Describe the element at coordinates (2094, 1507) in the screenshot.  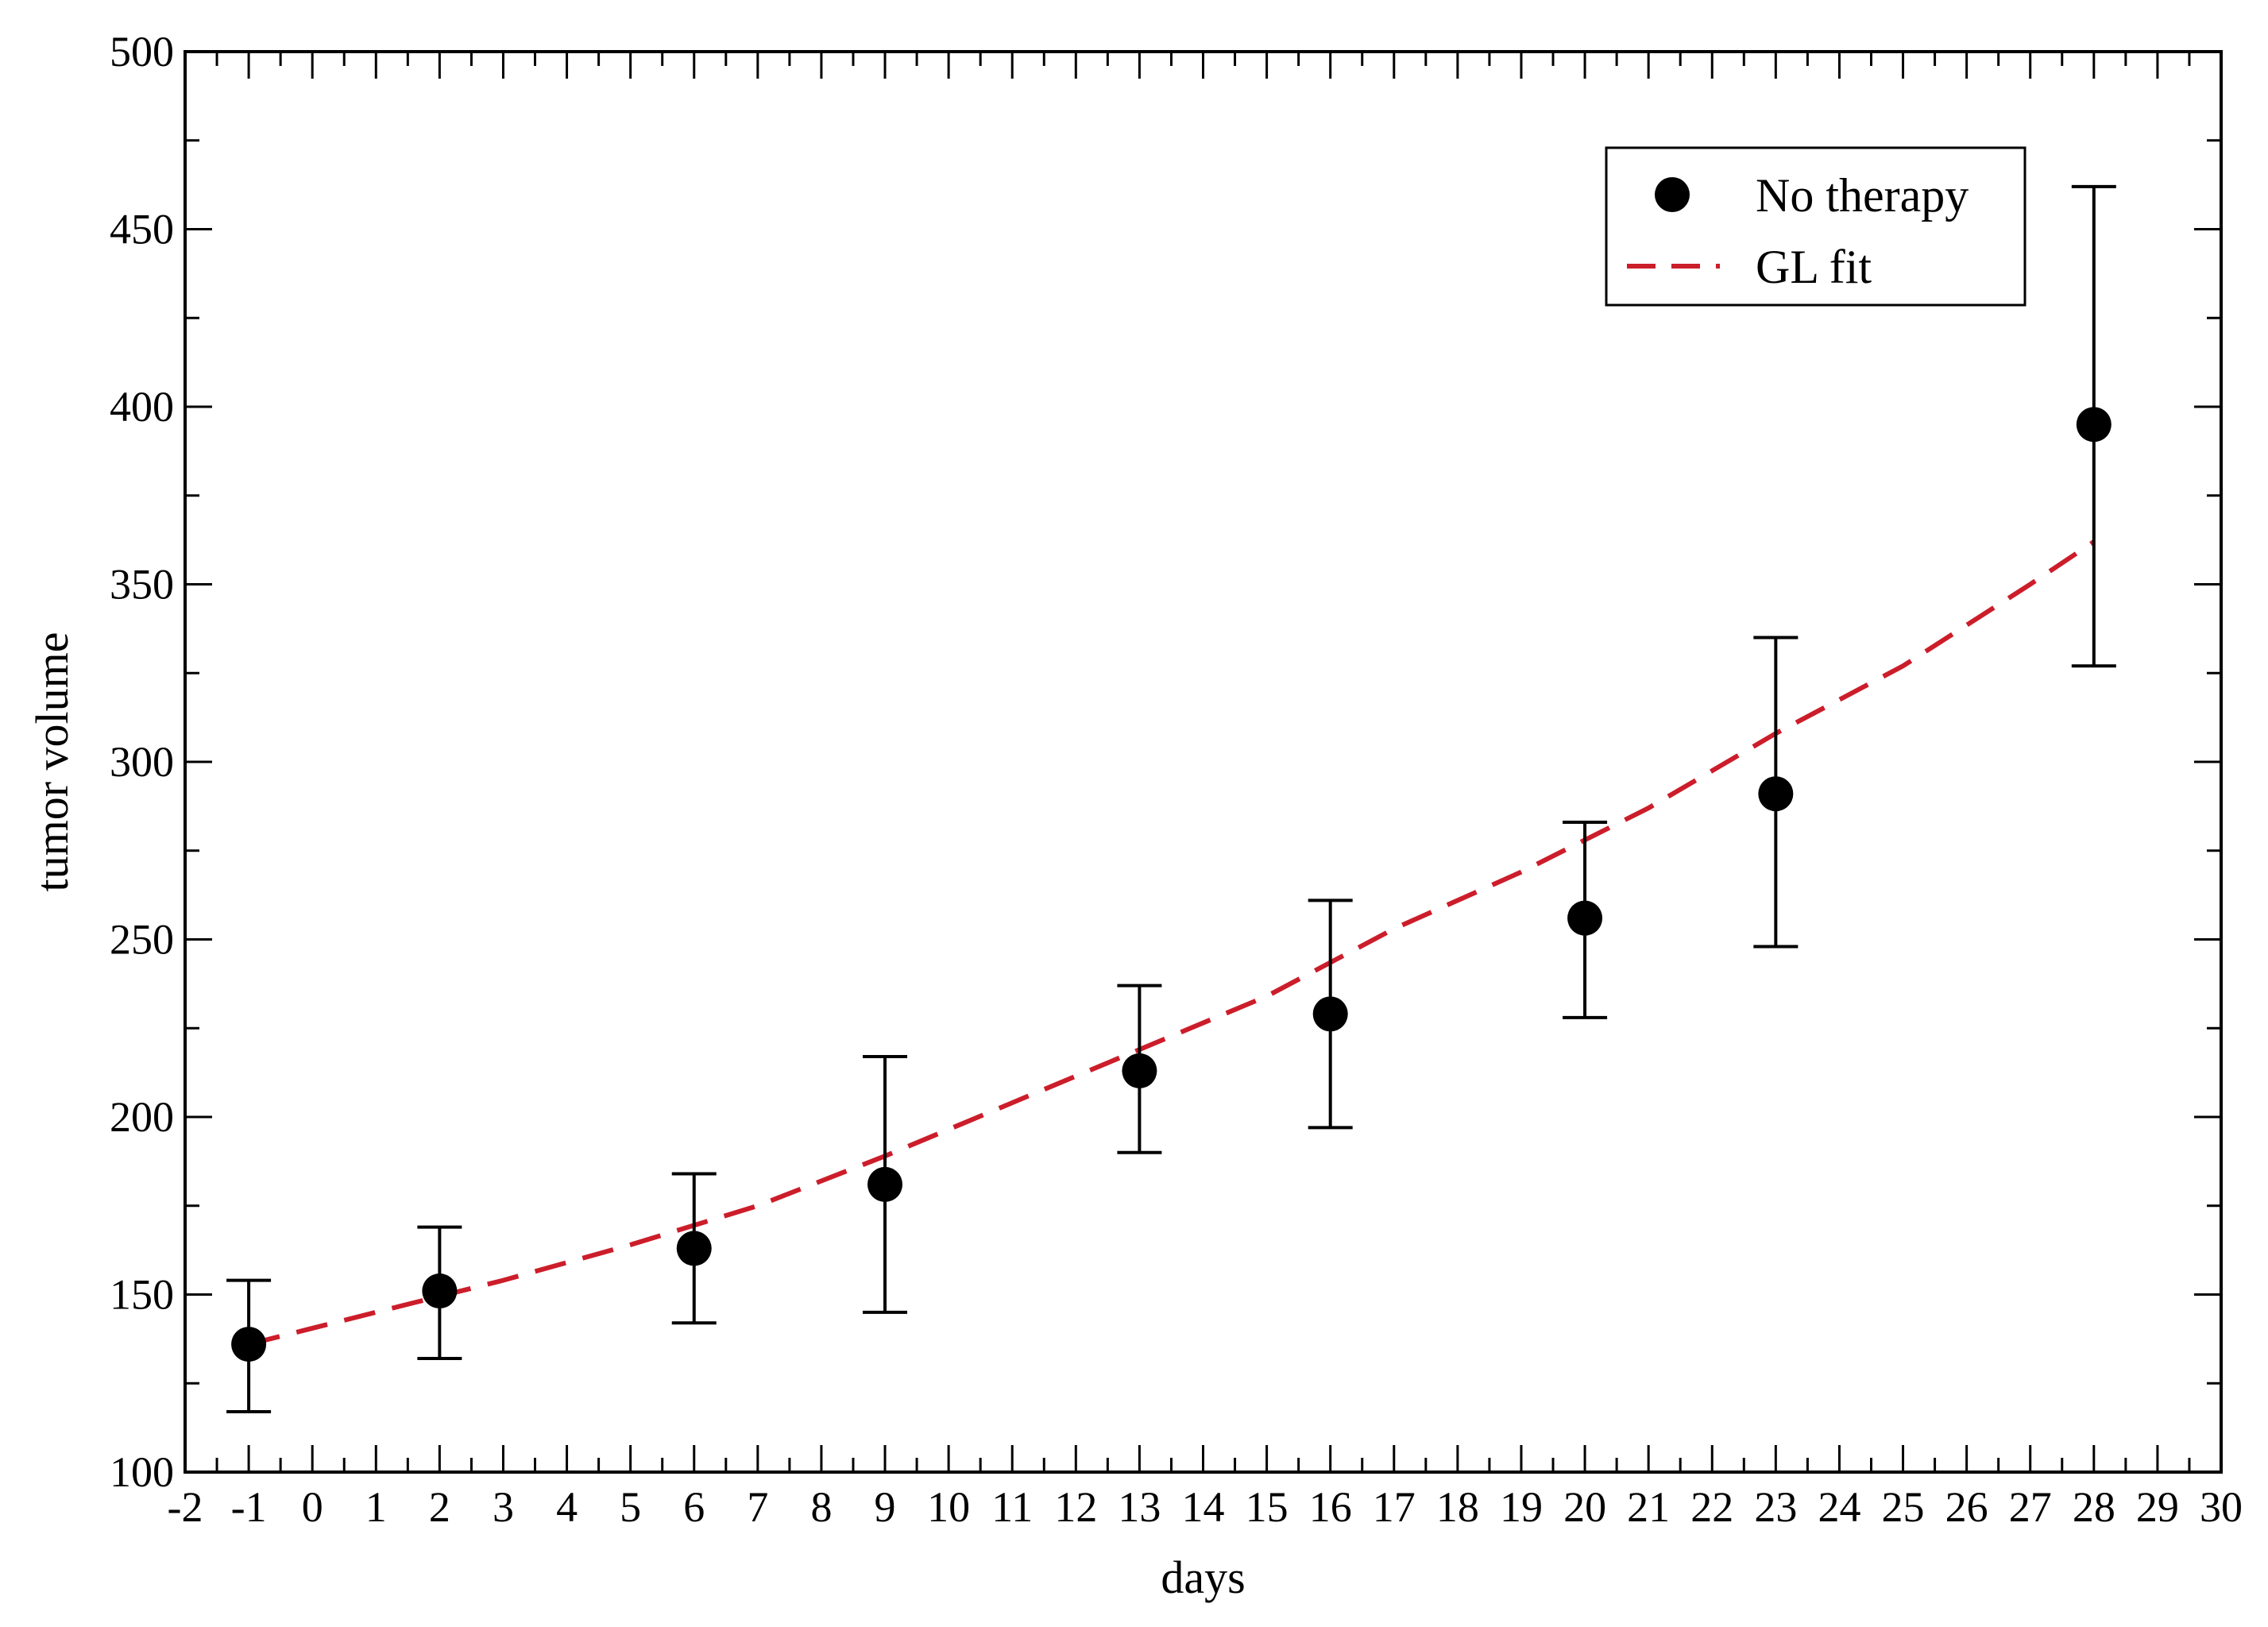
I see `x-tick-label: 28` at that location.